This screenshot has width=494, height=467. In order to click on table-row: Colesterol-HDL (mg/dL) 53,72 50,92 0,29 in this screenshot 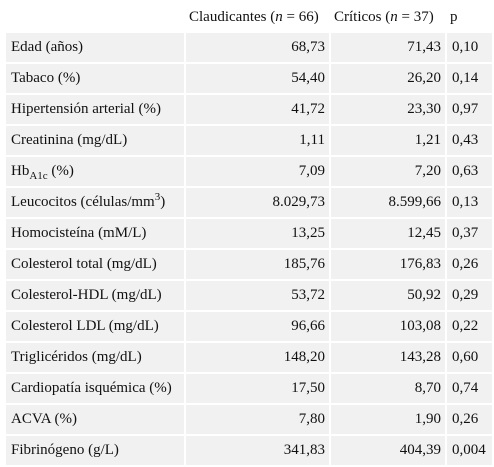, I will do `click(249, 295)`.